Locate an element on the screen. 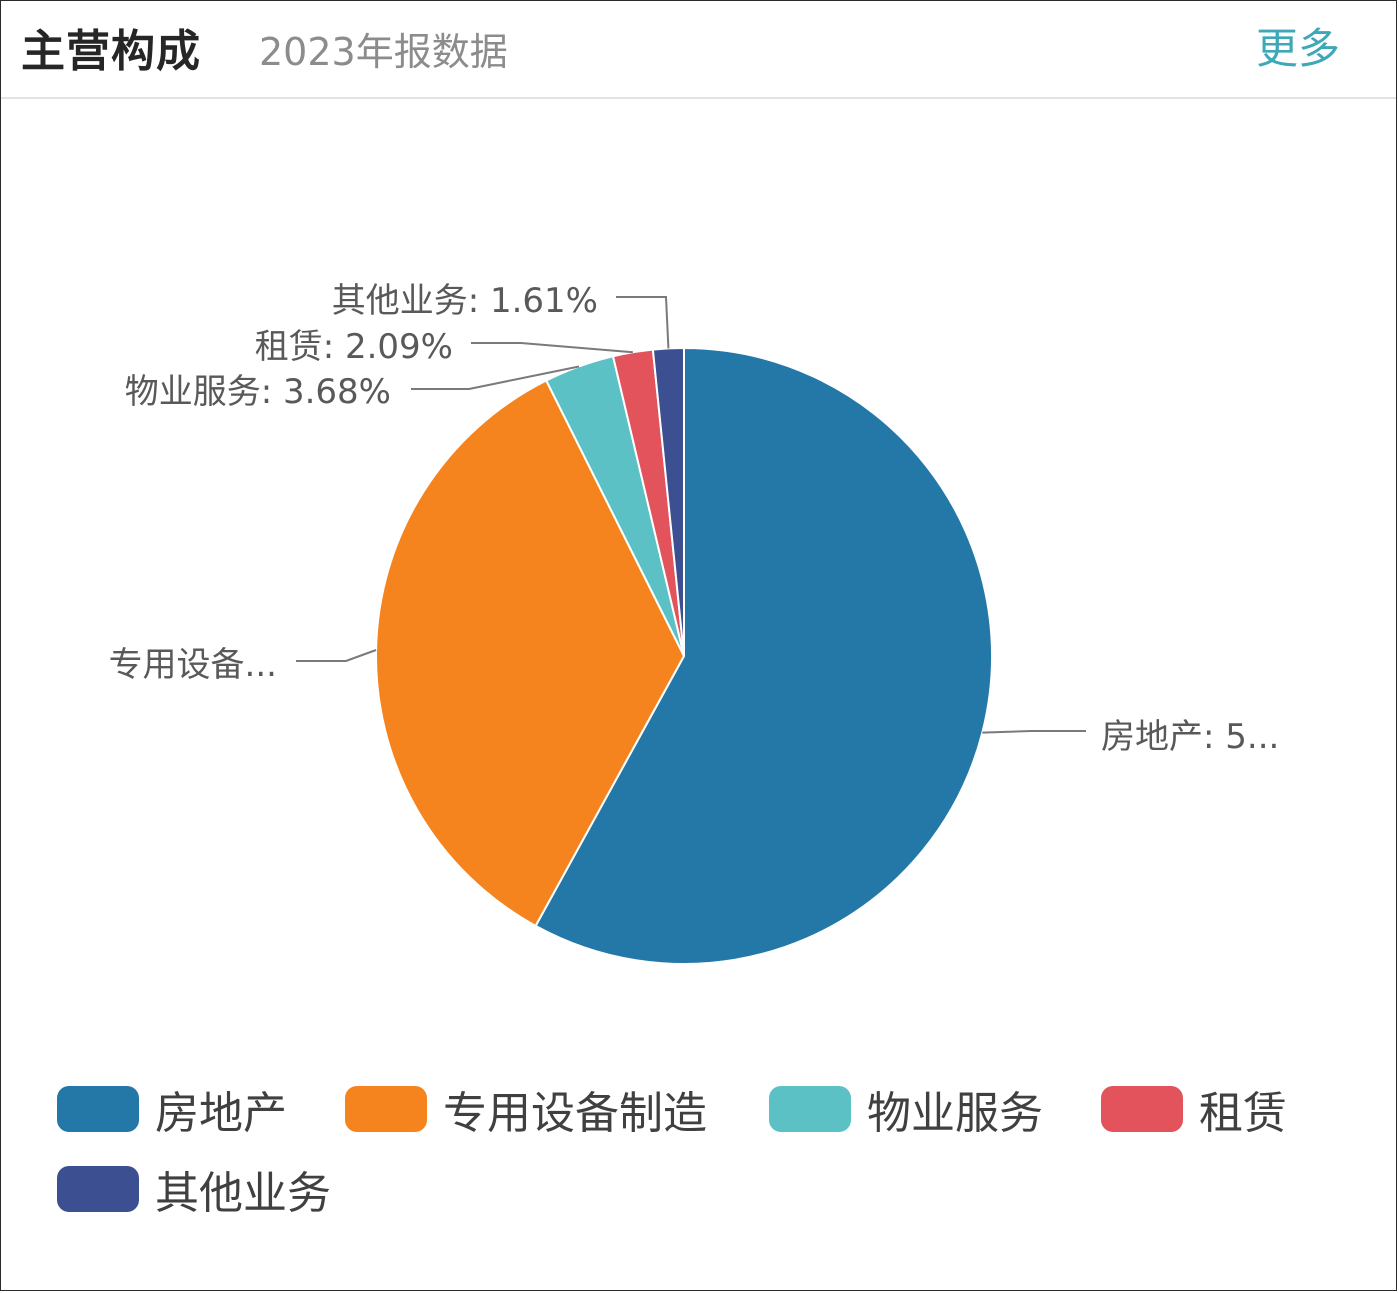  legend-label: 房地产 is located at coordinates (221, 1113).